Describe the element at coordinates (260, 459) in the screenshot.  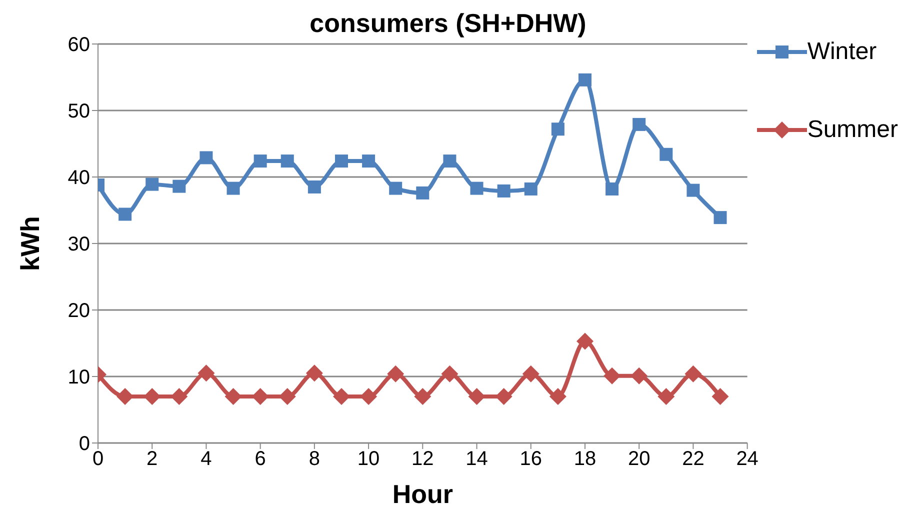
I see `x-tick-label: 6` at that location.